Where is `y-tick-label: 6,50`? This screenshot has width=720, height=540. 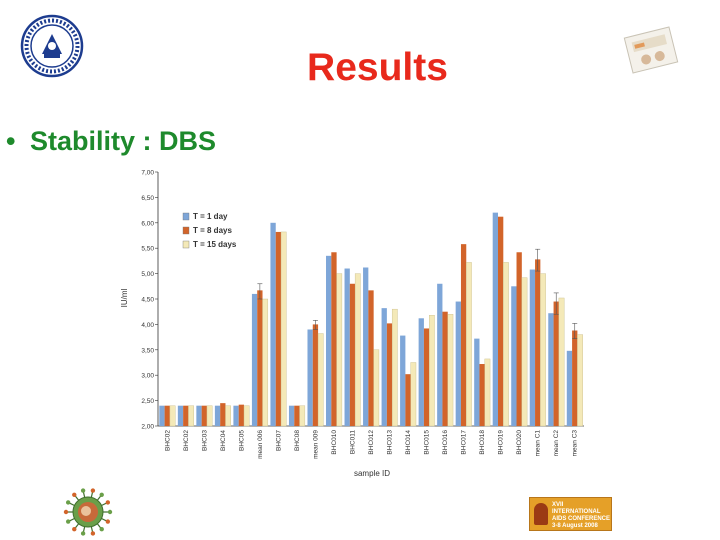
y-tick-label: 6,50 is located at coordinates (147, 198).